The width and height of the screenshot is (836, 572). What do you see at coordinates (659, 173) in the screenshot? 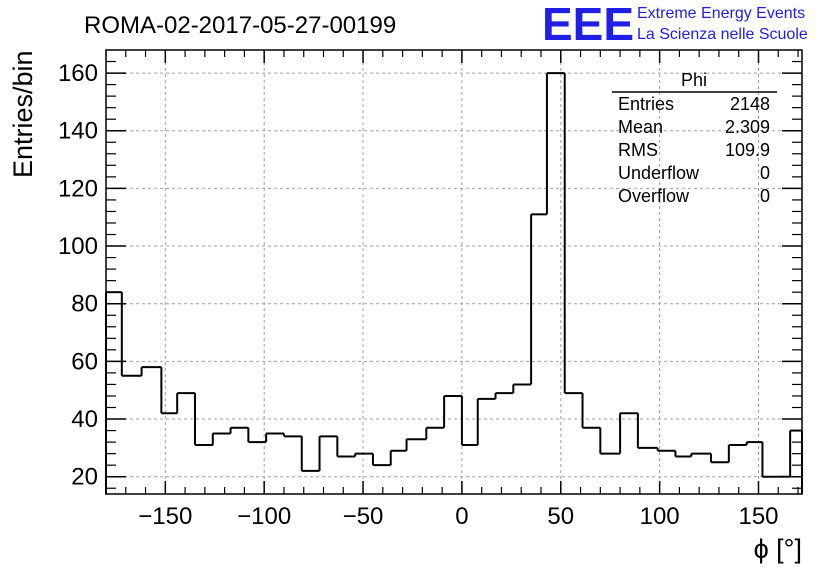
I see `stats-row-label: Underflow` at bounding box center [659, 173].